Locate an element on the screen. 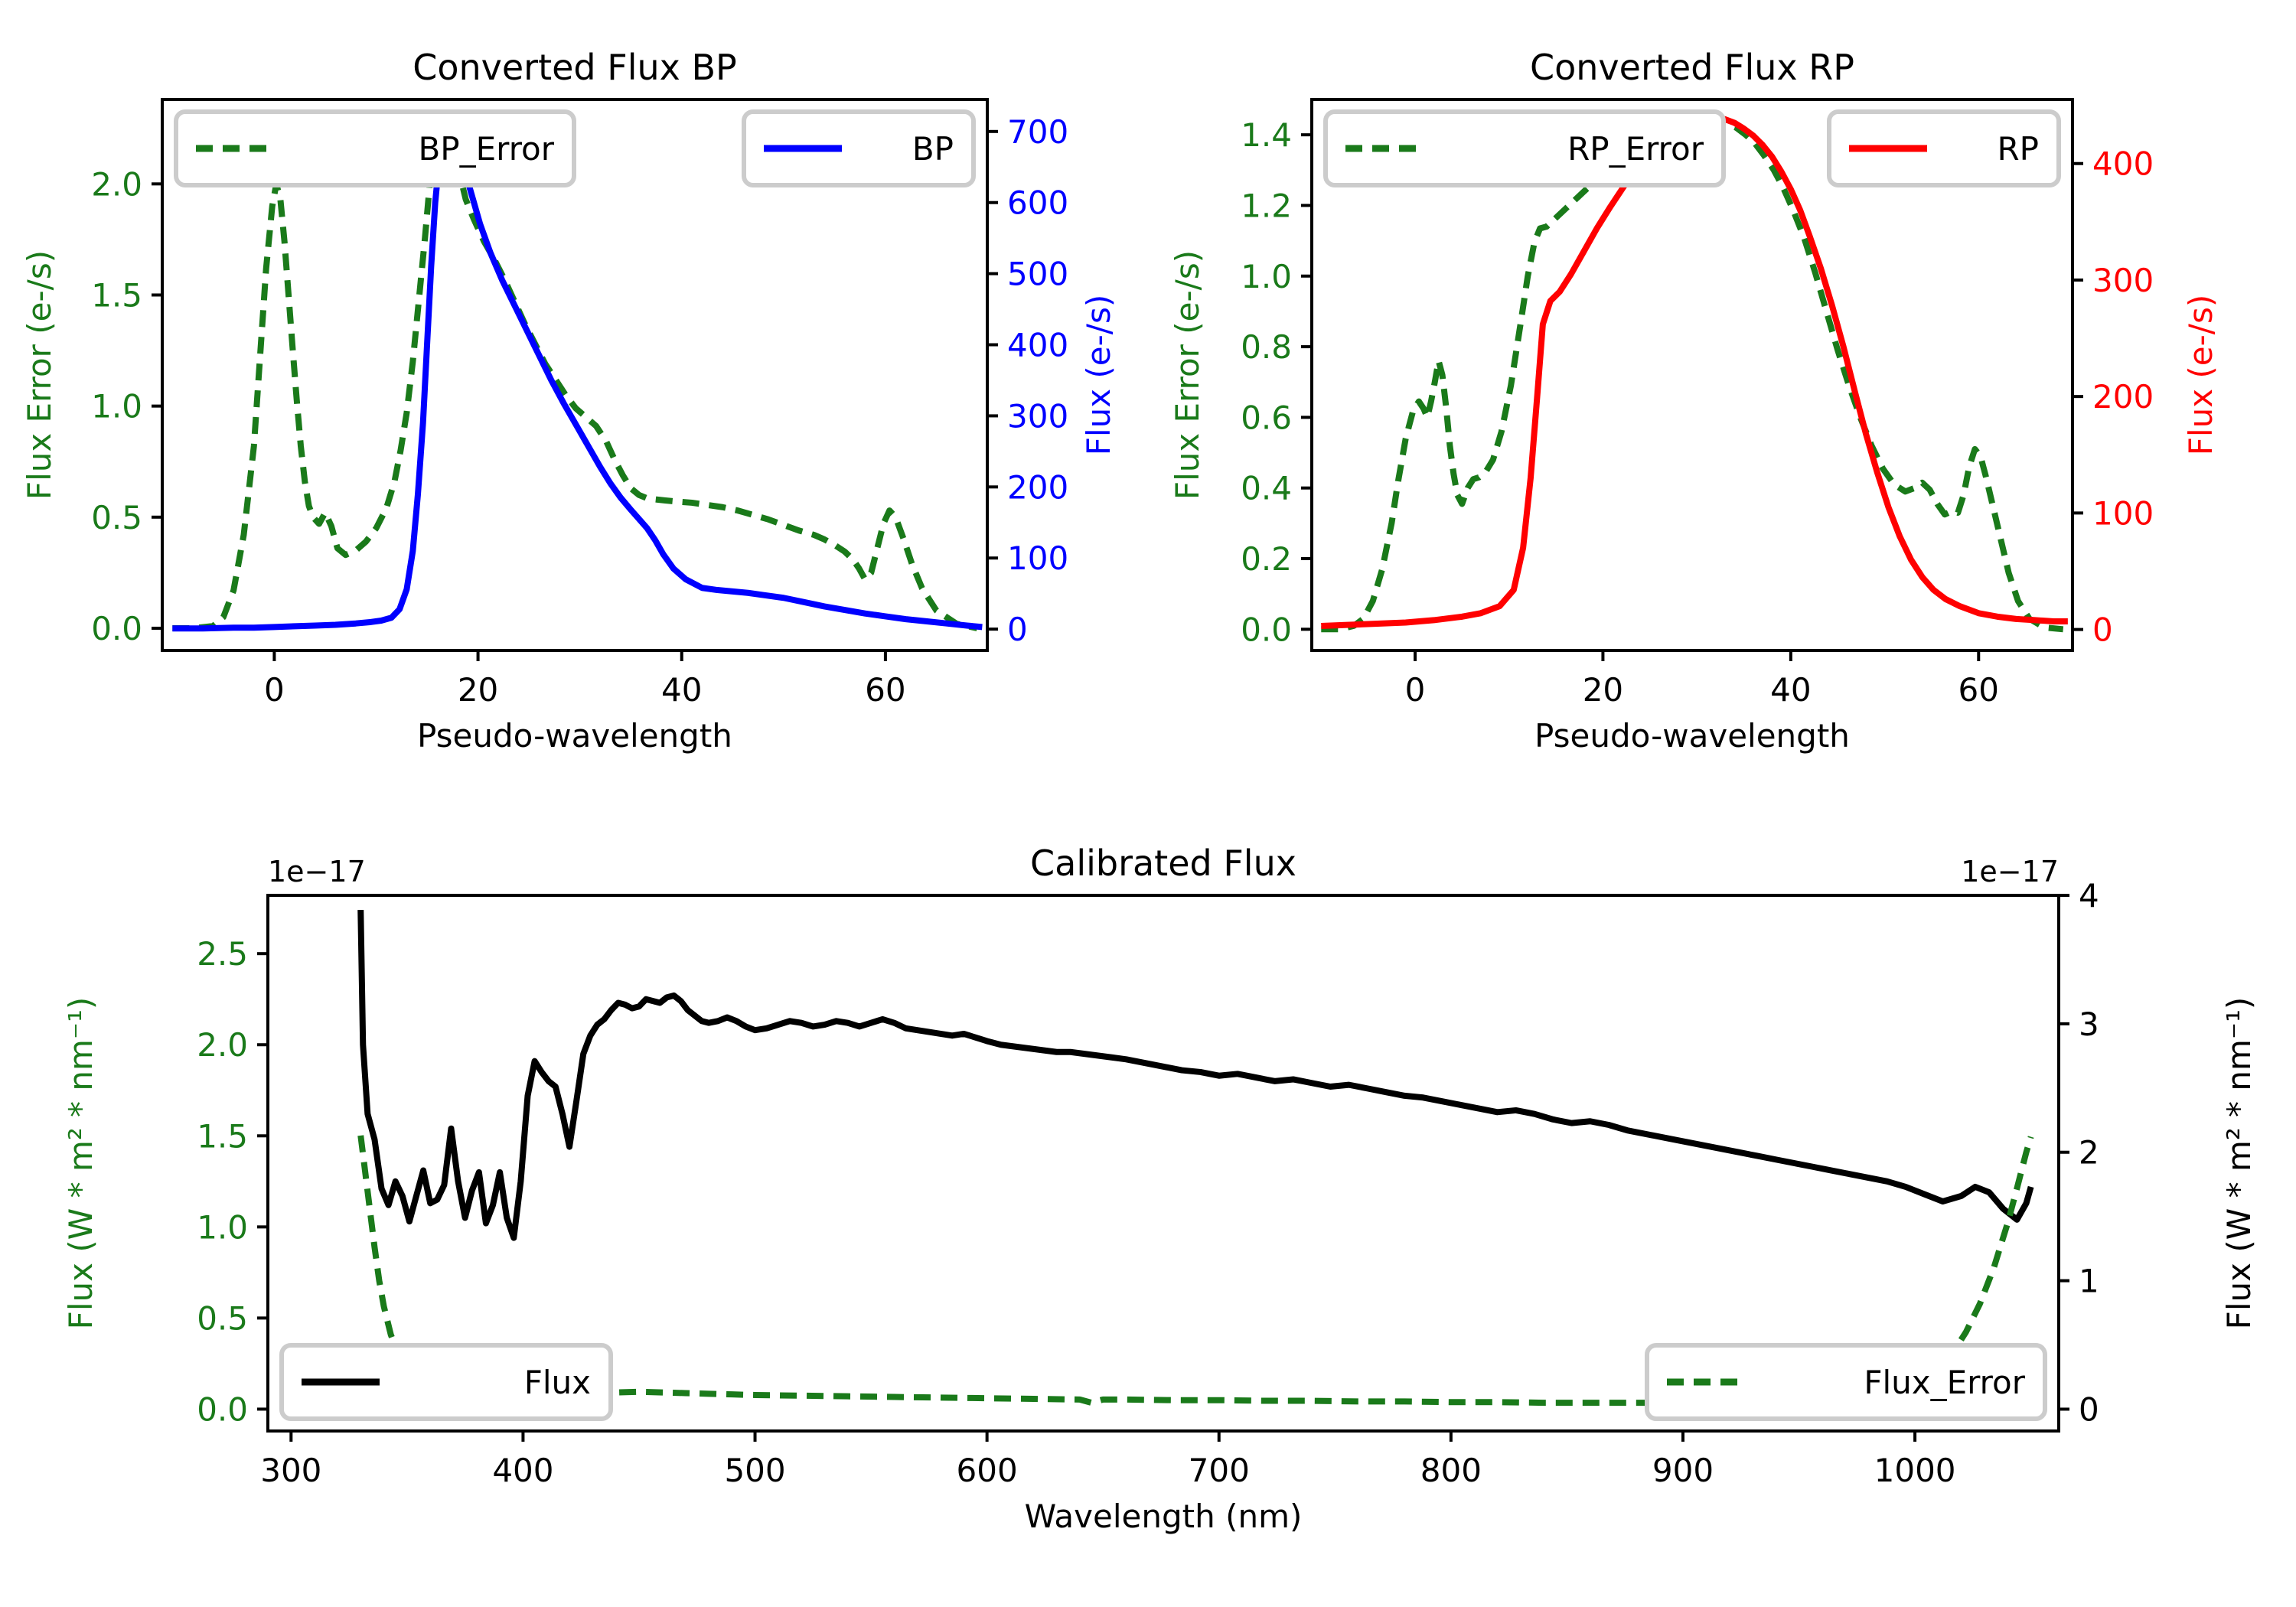 The width and height of the screenshot is (2296, 1607). converted_flux_rp-legend-rp: RP is located at coordinates (1944, 148).